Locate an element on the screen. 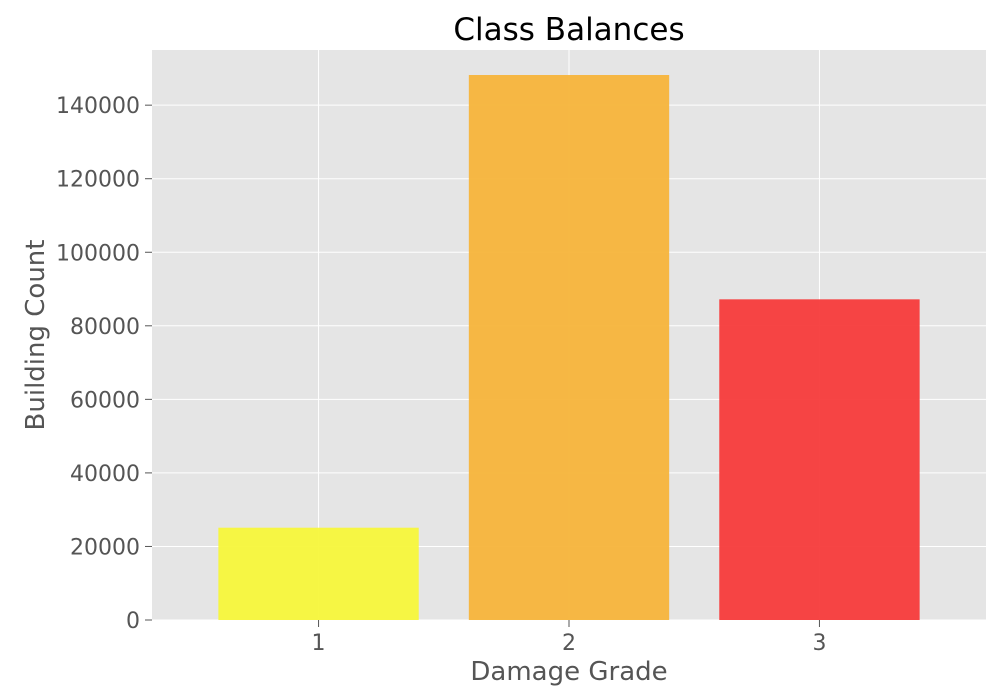 This screenshot has height=700, width=1000. y-axis-label: Building Count is located at coordinates (36, 335).